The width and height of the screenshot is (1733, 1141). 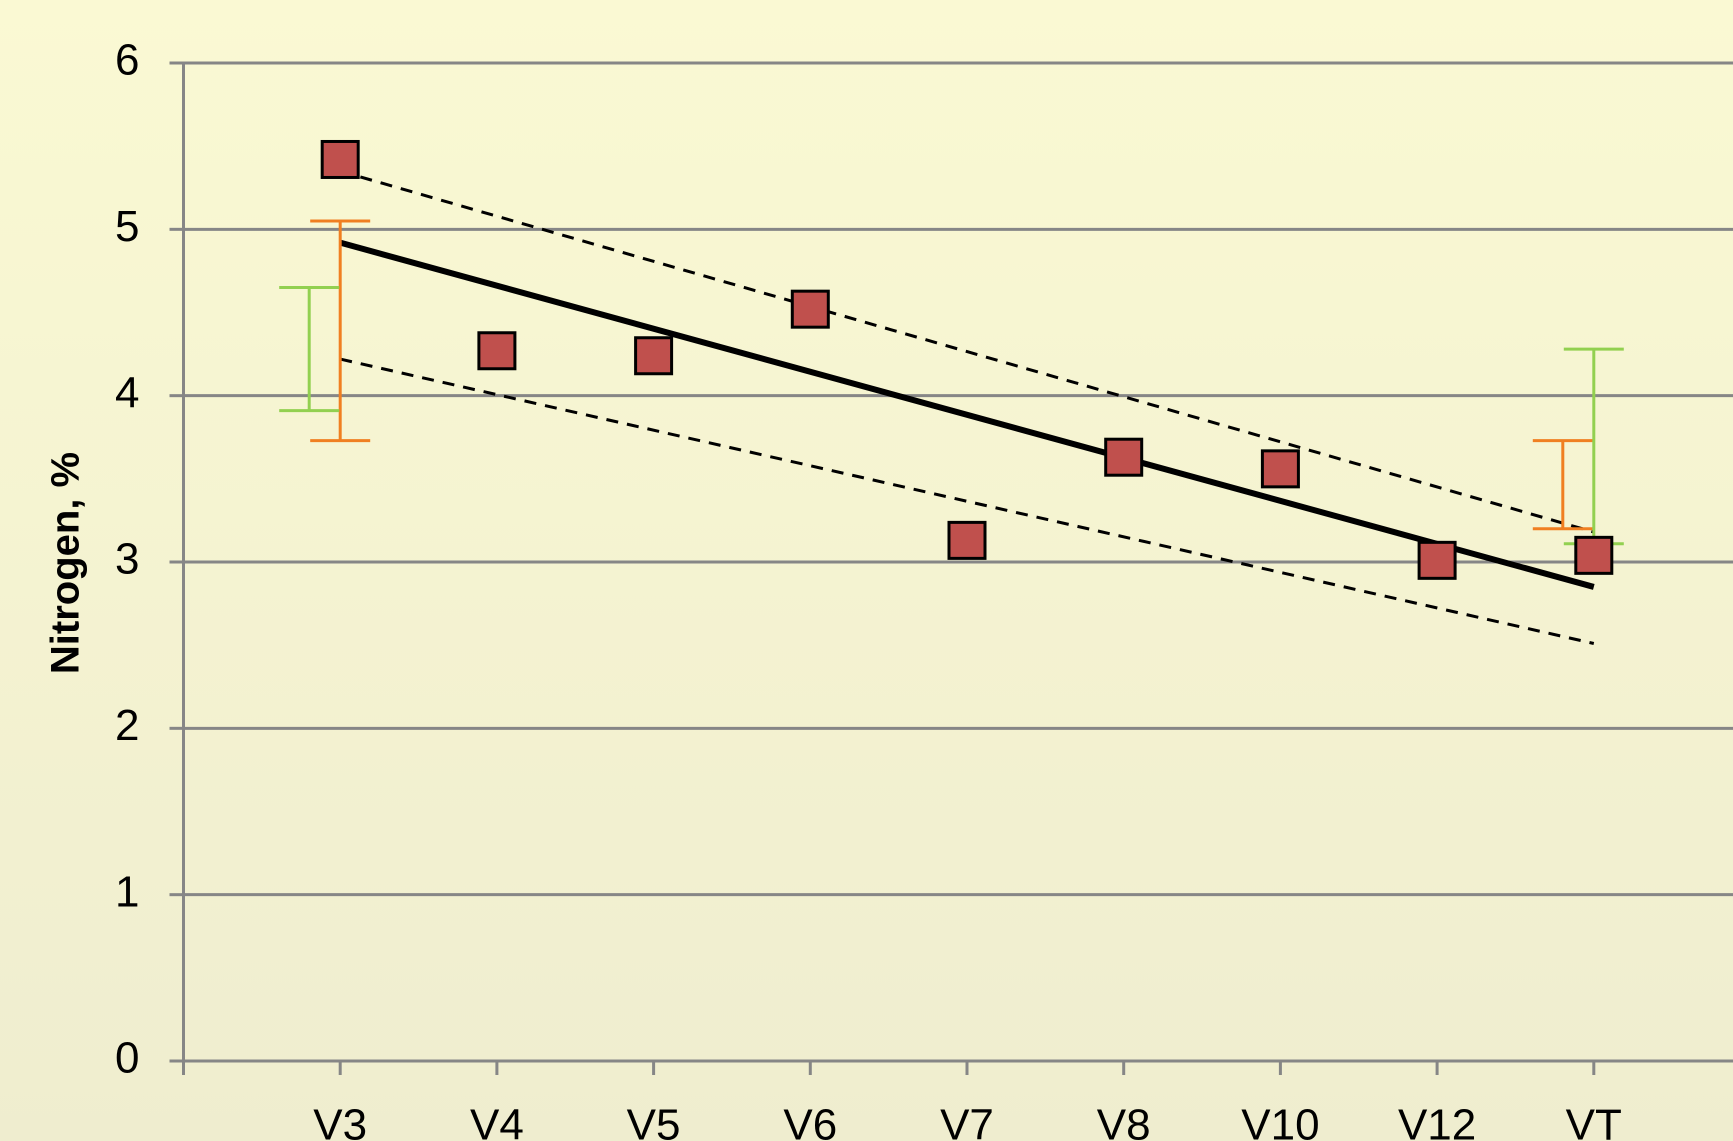 What do you see at coordinates (967, 1121) in the screenshot?
I see `x-tick-label: V7` at bounding box center [967, 1121].